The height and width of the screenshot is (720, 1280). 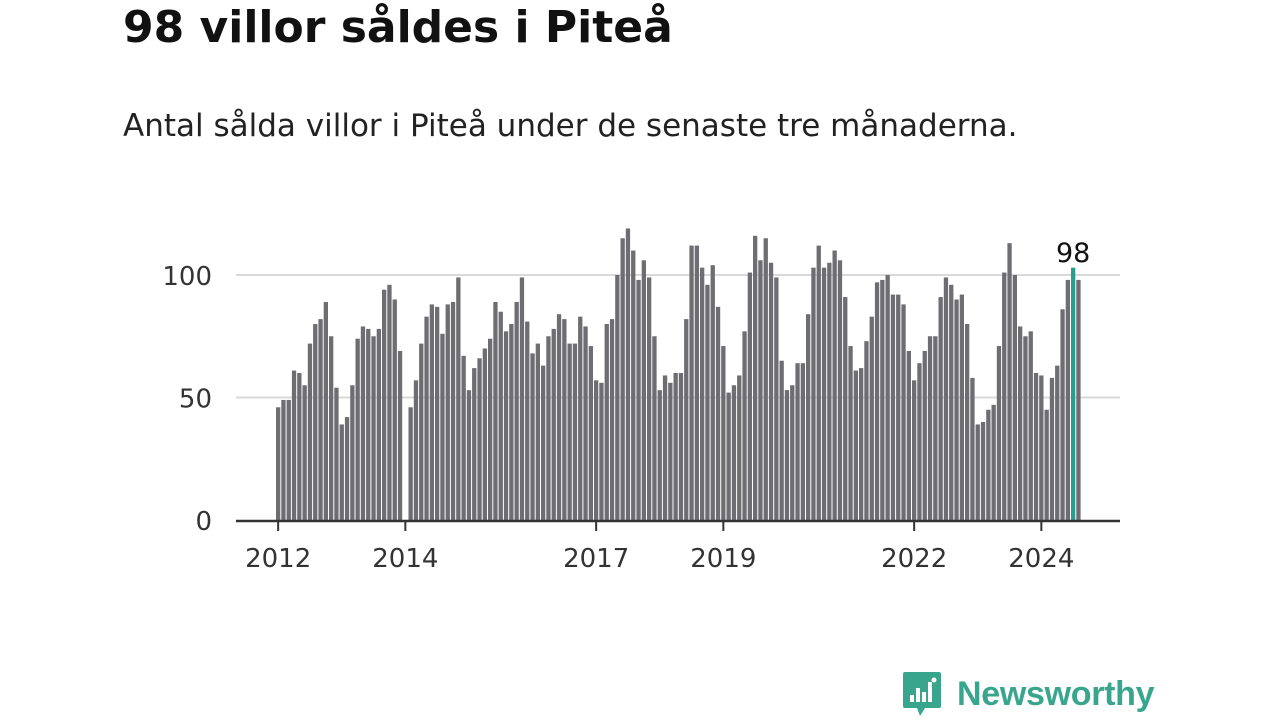 I want to click on y-axis-labels: 0 50 100, so click(x=187, y=399).